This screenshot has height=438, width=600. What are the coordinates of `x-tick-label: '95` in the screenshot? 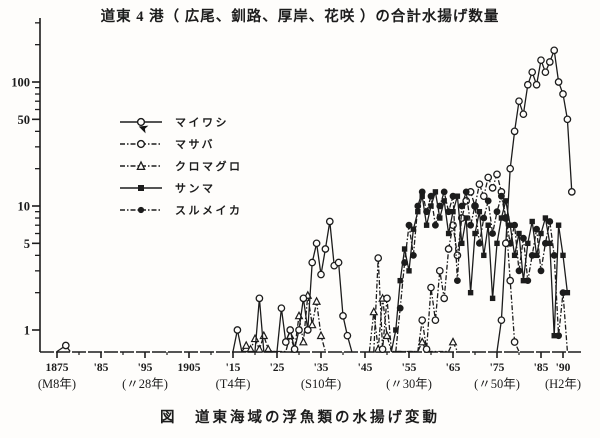 It's located at (145, 368).